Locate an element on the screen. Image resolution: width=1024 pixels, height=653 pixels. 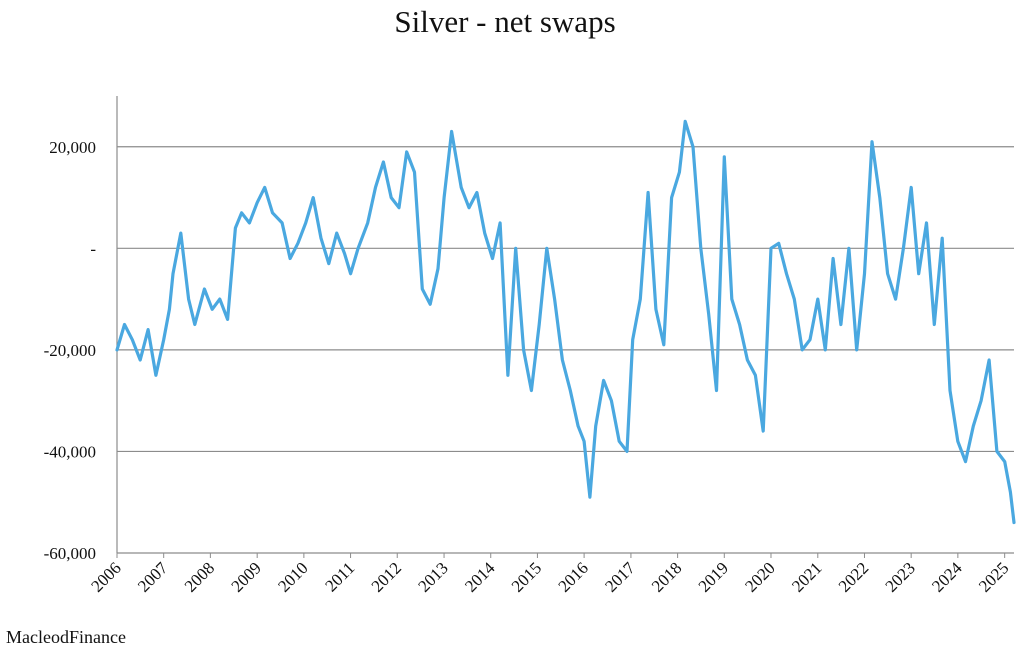
x-tick-label: 2006 is located at coordinates (105, 576).